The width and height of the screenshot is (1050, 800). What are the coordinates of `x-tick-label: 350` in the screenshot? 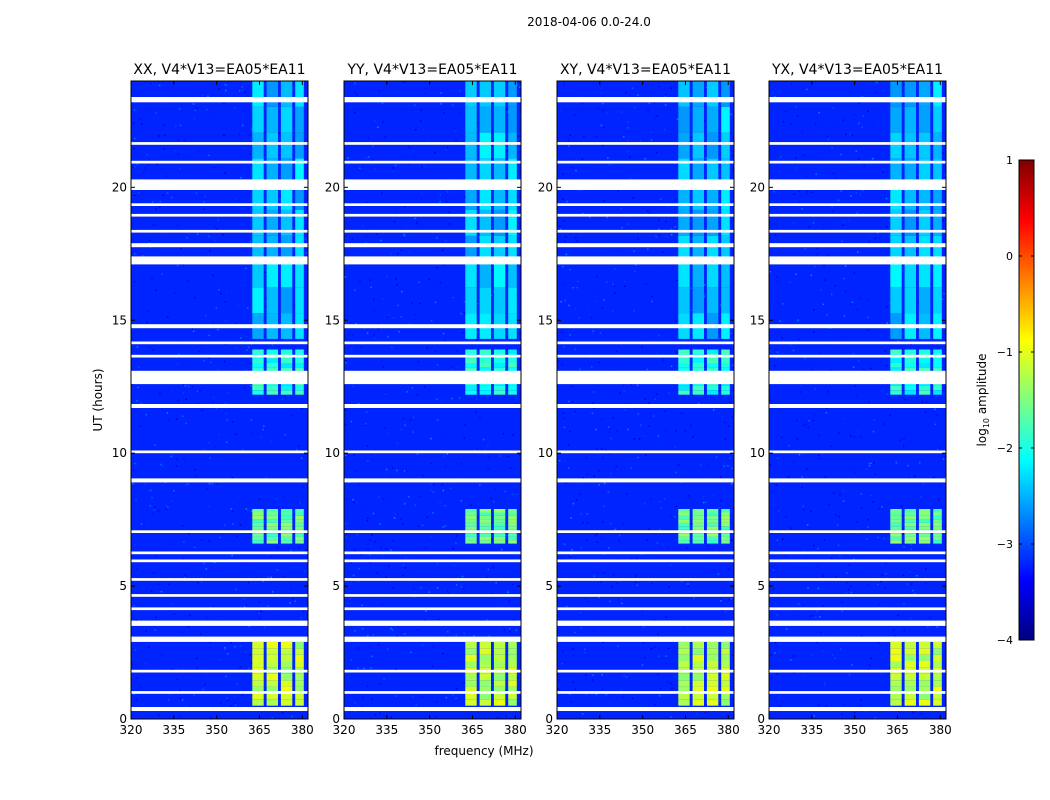 It's located at (429, 730).